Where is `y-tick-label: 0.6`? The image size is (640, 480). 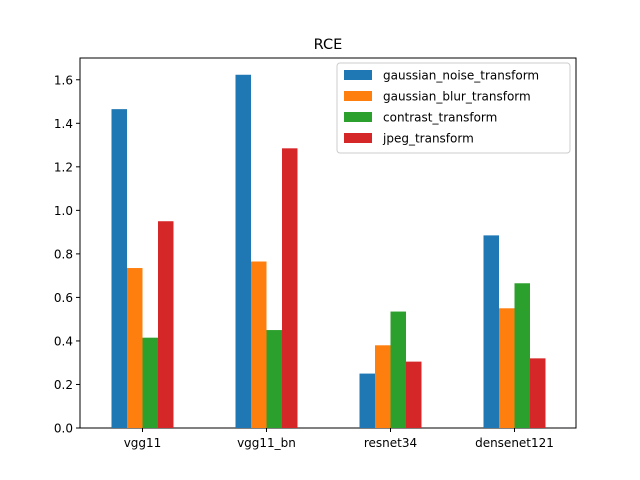 y-tick-label: 0.6 is located at coordinates (63, 298).